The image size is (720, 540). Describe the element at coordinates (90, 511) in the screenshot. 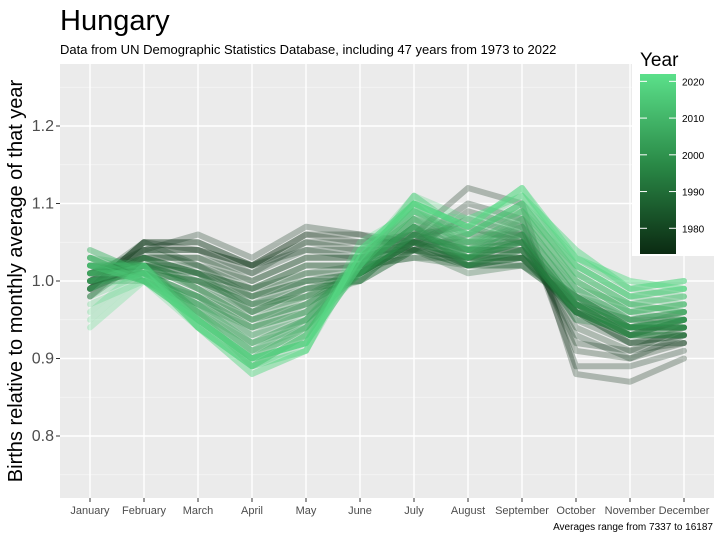

I see `x-tick-label-0: January` at that location.